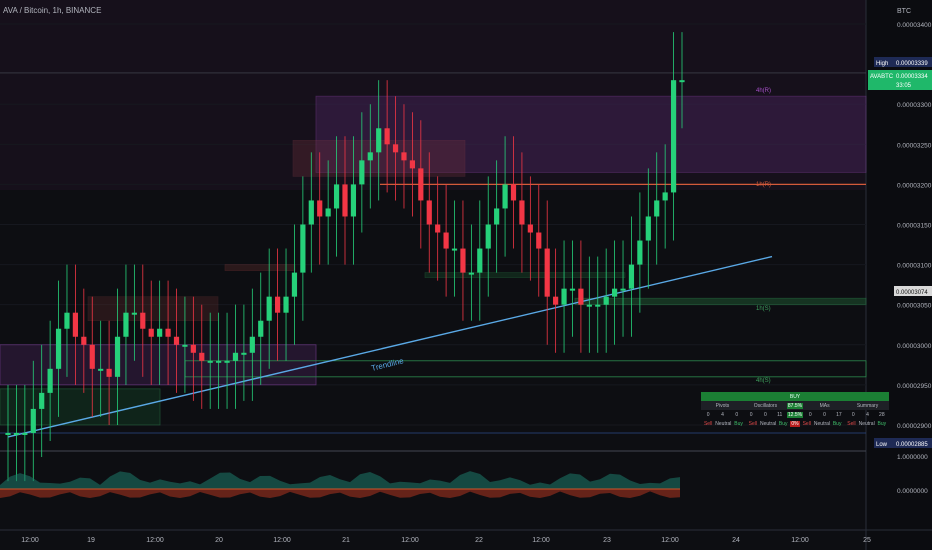 The width and height of the screenshot is (932, 550). Describe the element at coordinates (607, 540) in the screenshot. I see `time-tick: 23` at that location.